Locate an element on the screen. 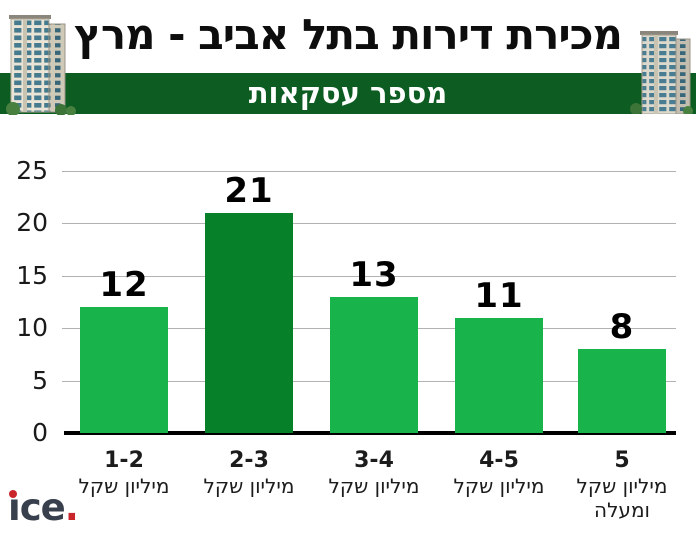 This screenshot has height=535, width=696. building-left-icon is located at coordinates (41, 65).